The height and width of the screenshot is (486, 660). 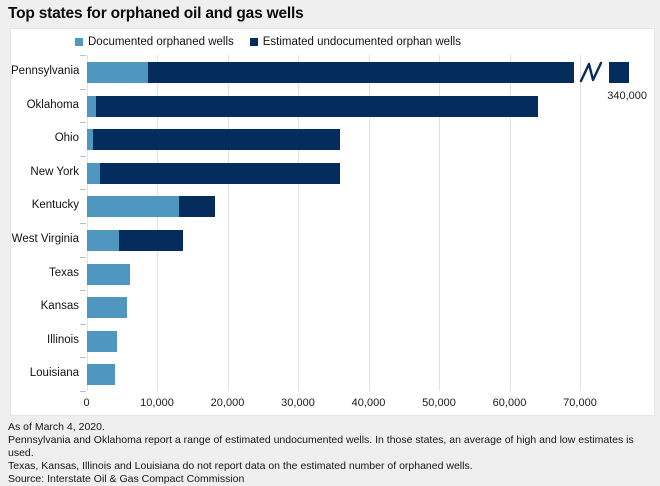 I want to click on bar-row: Ohio, so click(x=332, y=139).